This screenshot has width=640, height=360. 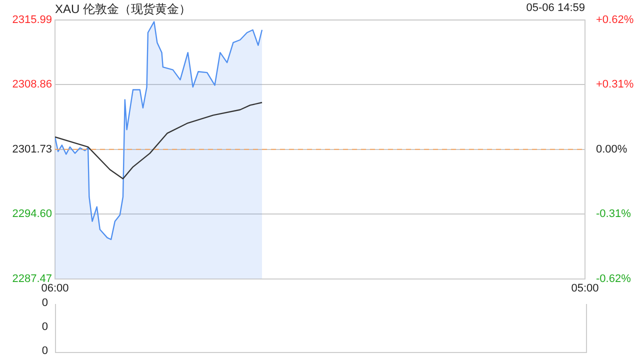 What do you see at coordinates (32, 20) in the screenshot?
I see `y-tick-label: 2315.99` at bounding box center [32, 20].